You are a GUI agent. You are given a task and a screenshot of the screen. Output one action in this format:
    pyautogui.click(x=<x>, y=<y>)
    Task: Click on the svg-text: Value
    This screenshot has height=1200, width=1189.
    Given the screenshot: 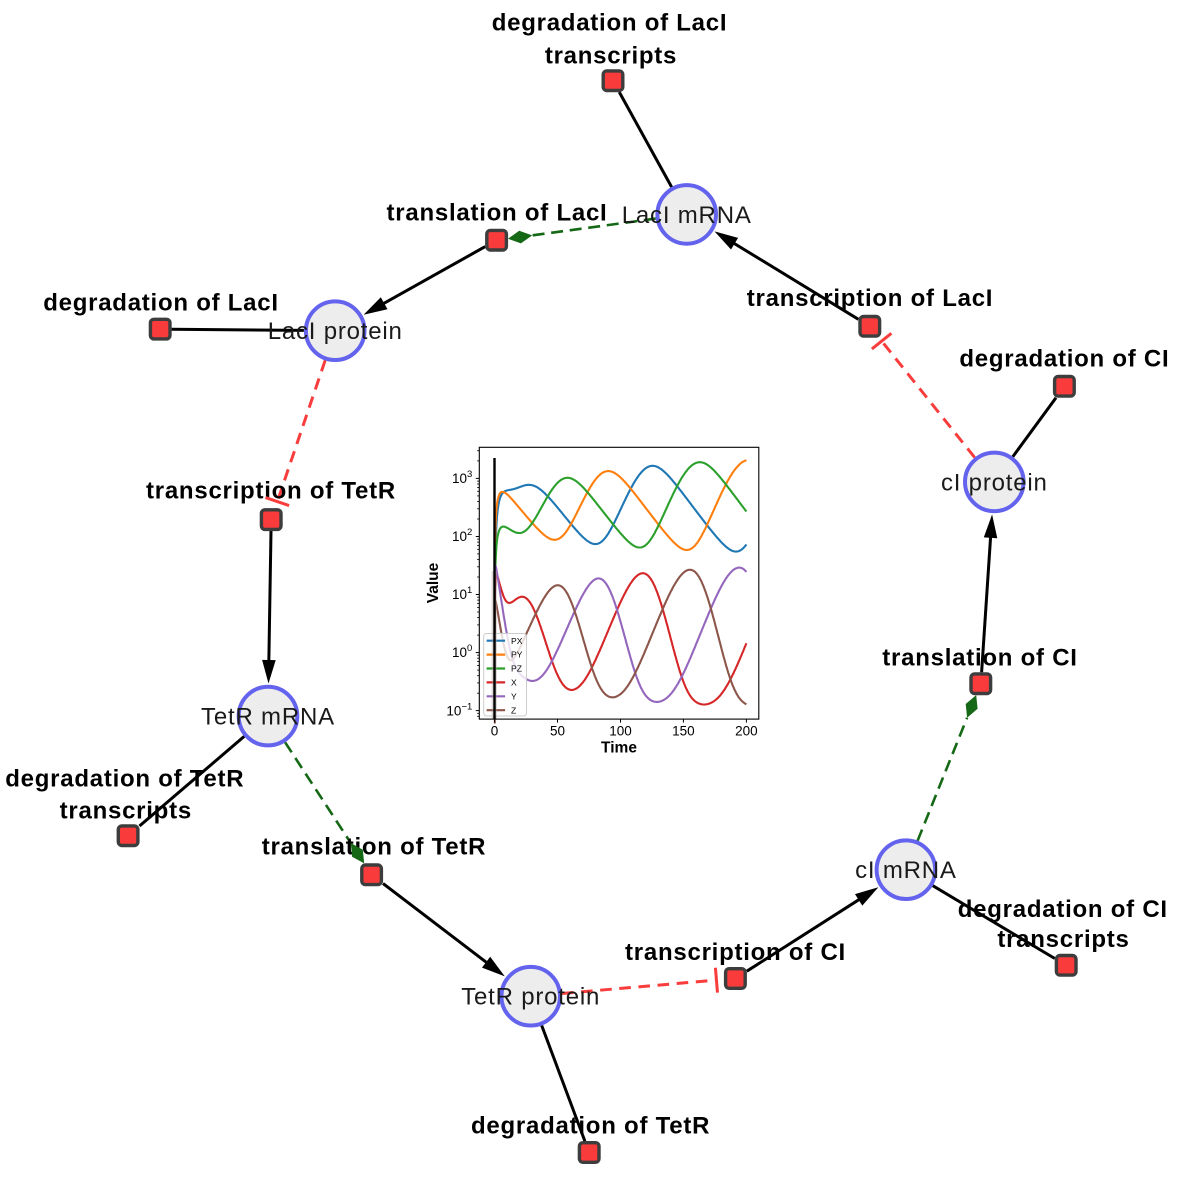 What is the action you would take?
    pyautogui.click(x=433, y=582)
    